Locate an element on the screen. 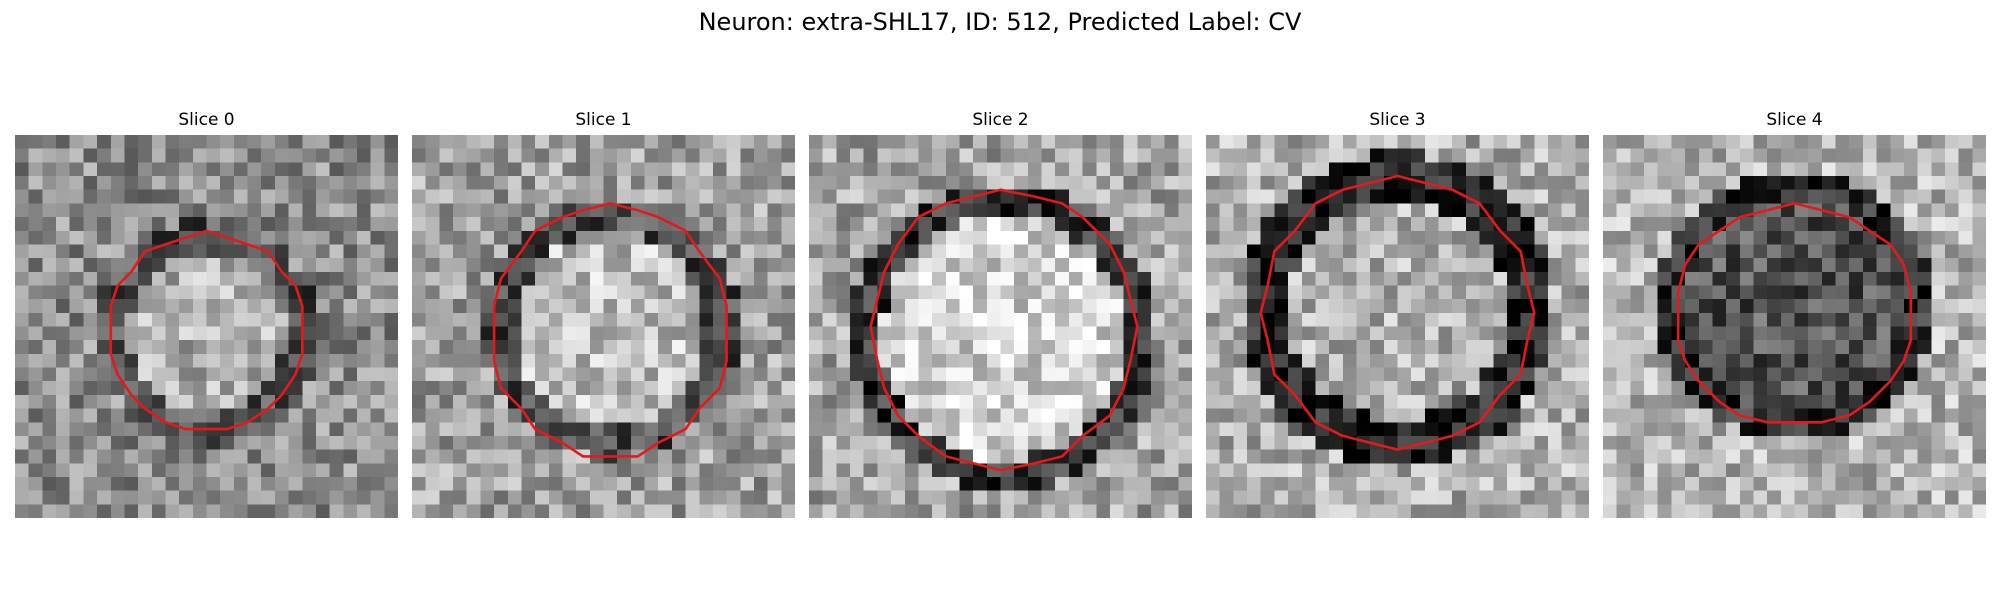 The image size is (2000, 600). slice-panel-2: Slice 2 is located at coordinates (1000, 313).